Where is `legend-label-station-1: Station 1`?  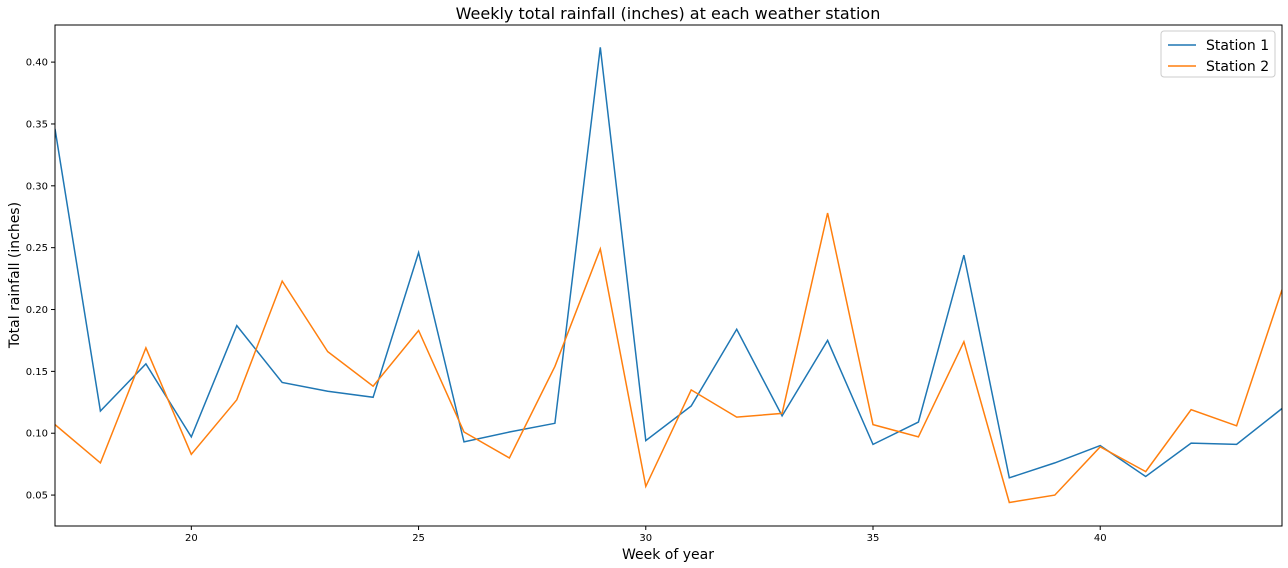 legend-label-station-1: Station 1 is located at coordinates (1237, 46).